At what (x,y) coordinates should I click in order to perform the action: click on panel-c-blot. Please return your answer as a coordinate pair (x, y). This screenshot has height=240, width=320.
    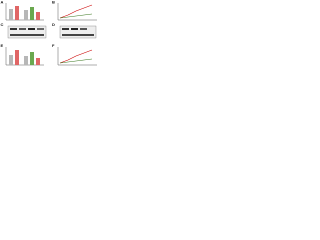
    Looking at the image, I should click on (27, 32).